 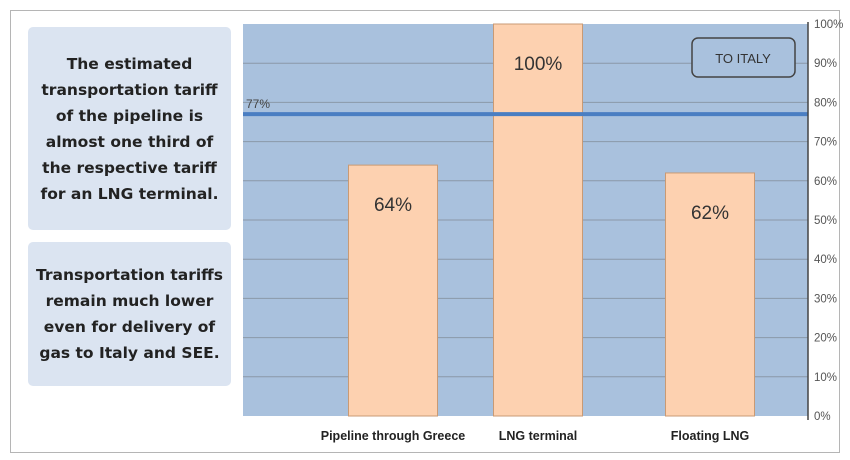 I want to click on reference-line-label: 77%, so click(x=258, y=104).